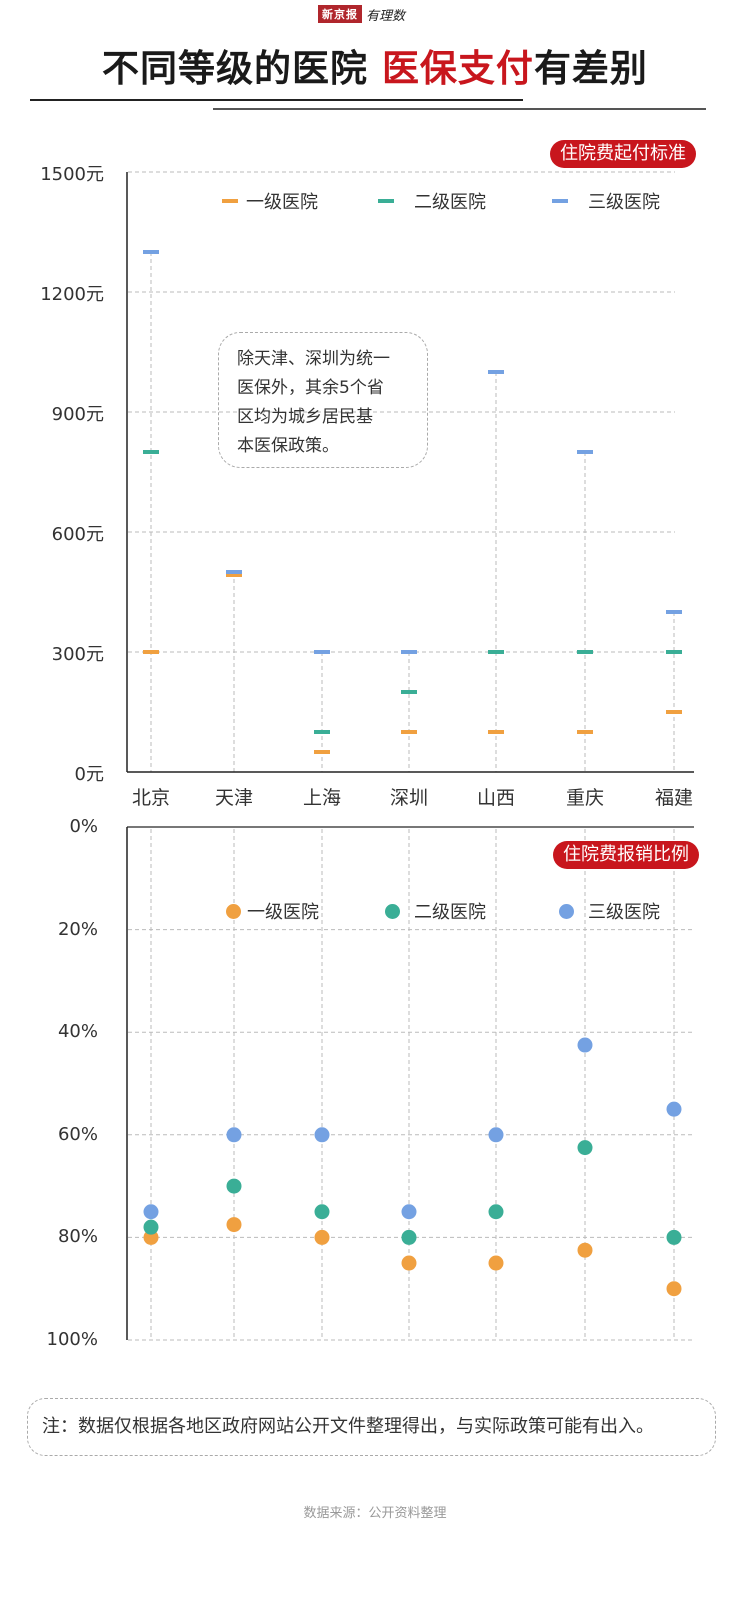 The height and width of the screenshot is (1601, 750). I want to click on bottom-legend-level3: 三级医院, so click(609, 911).